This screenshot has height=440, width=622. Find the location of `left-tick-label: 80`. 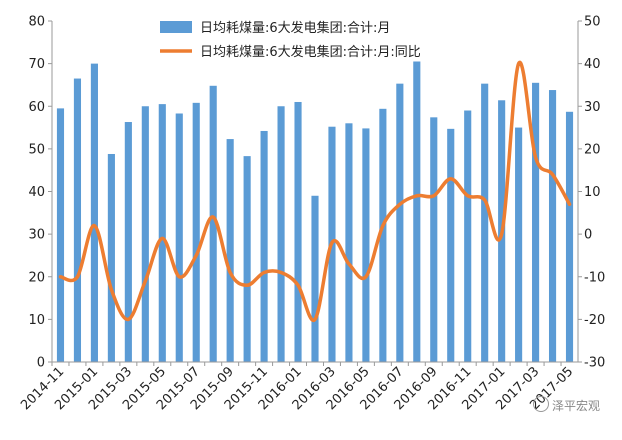

left-tick-label: 80 is located at coordinates (36, 22).